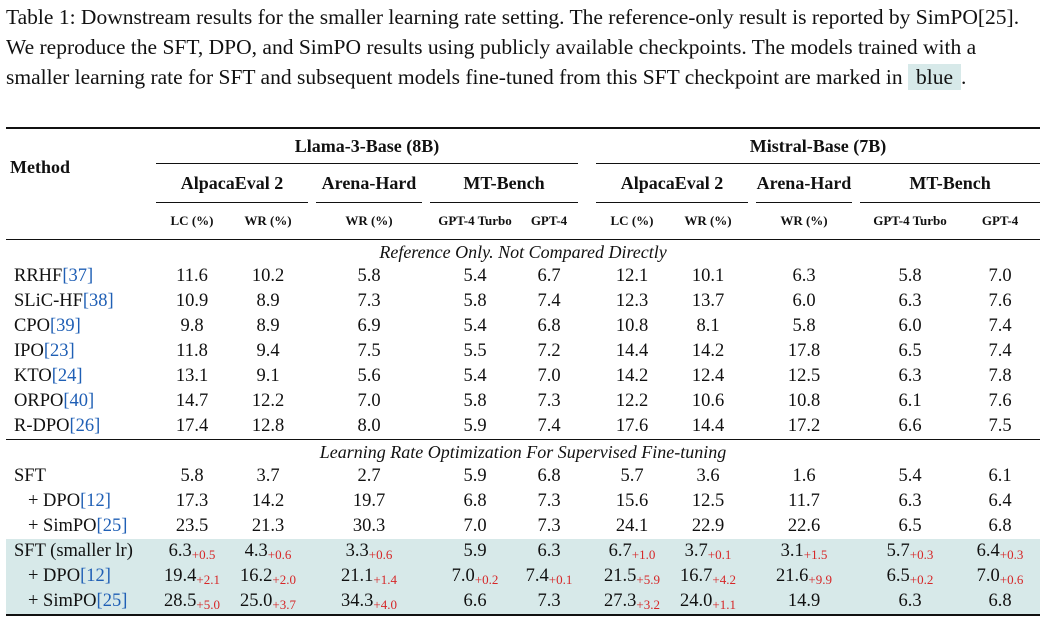 The height and width of the screenshot is (640, 1042). What do you see at coordinates (208, 604) in the screenshot?
I see `delta-value: +5.0` at bounding box center [208, 604].